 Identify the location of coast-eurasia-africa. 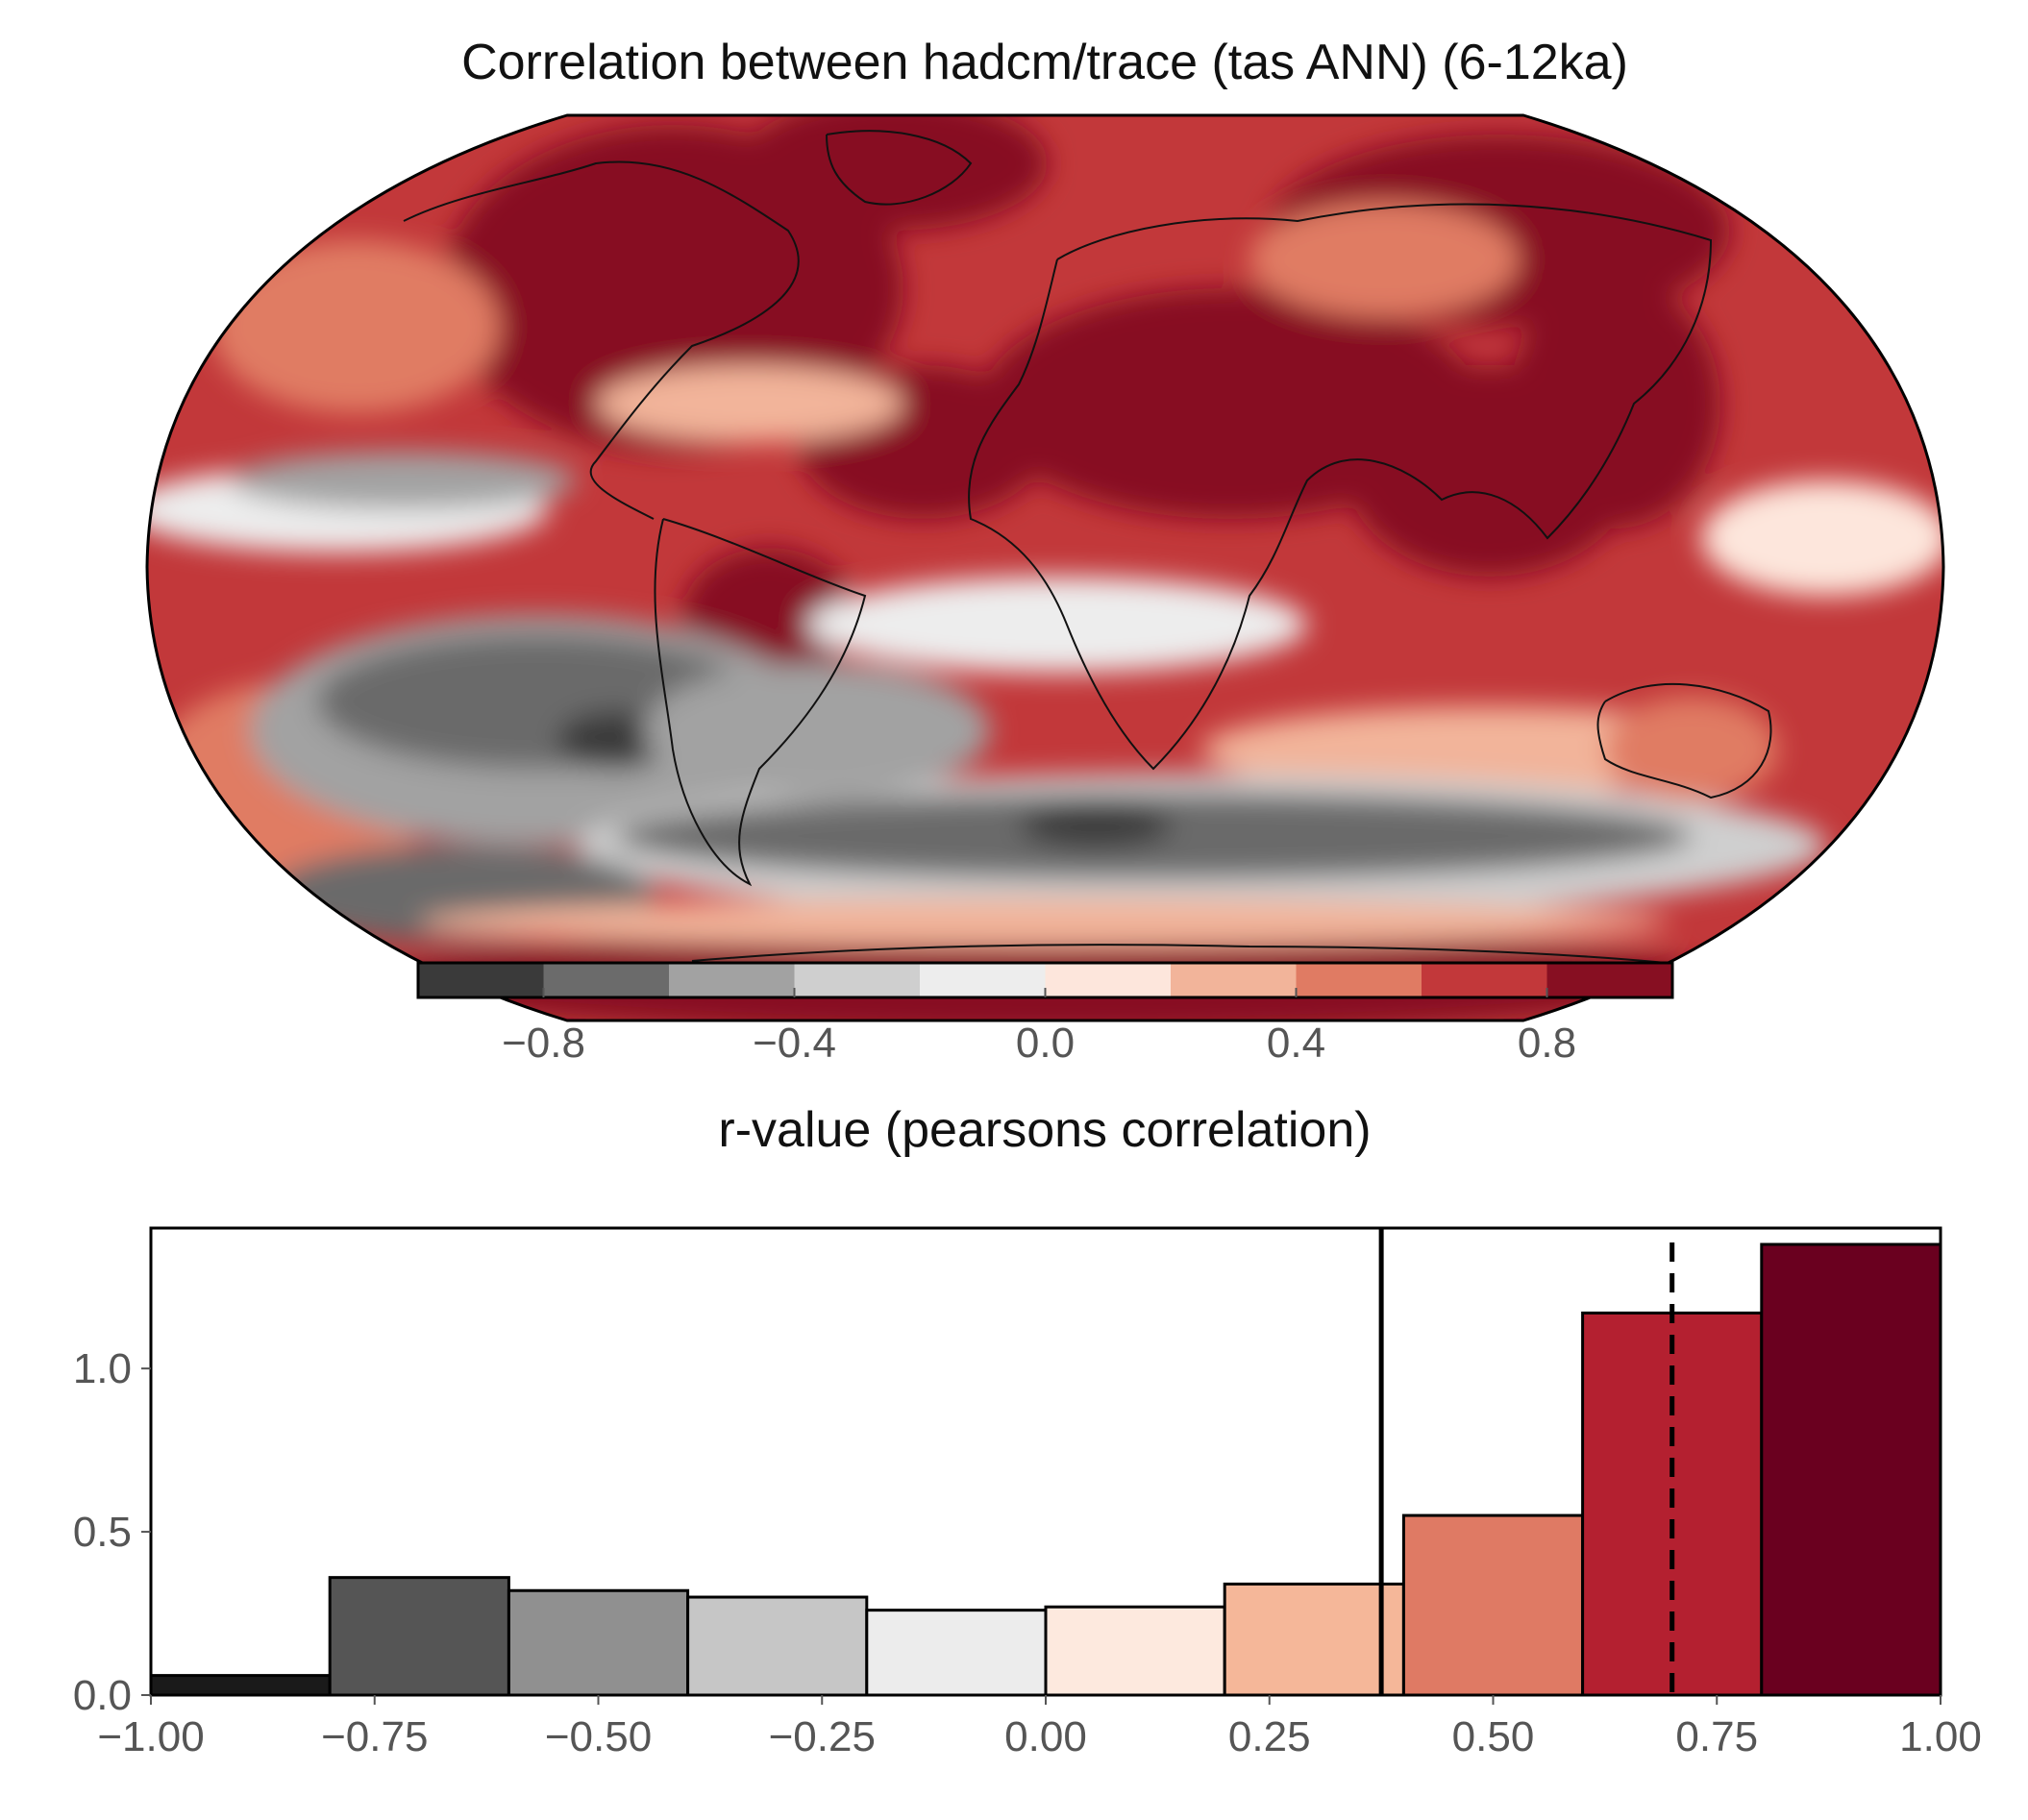
(1341, 487).